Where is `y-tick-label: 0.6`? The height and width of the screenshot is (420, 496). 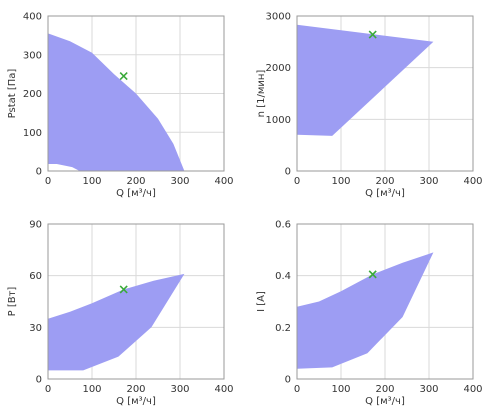 y-tick-label: 0.6 is located at coordinates (283, 225).